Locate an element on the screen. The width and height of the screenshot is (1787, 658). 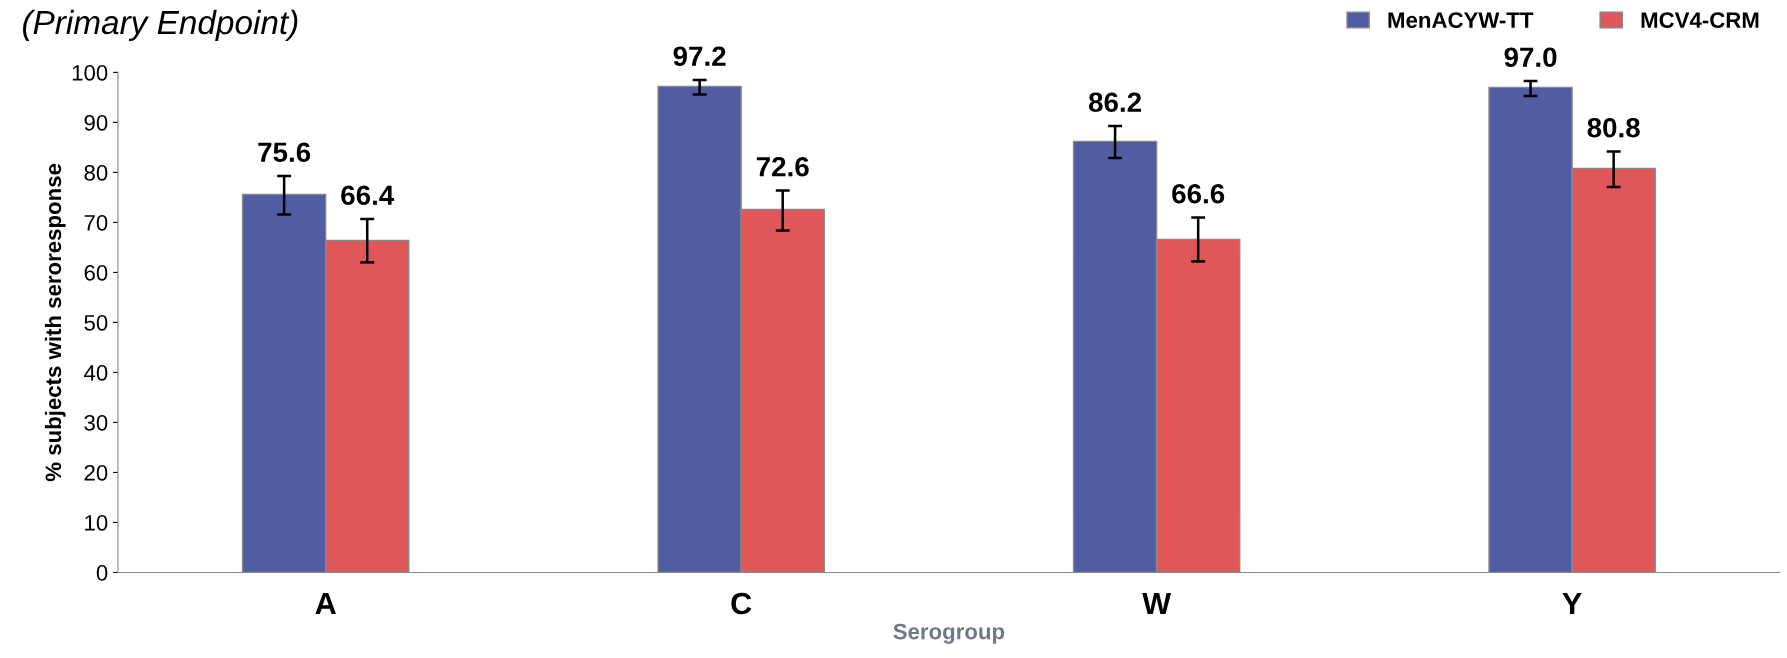
y-tick-label: 10 is located at coordinates (96, 522).